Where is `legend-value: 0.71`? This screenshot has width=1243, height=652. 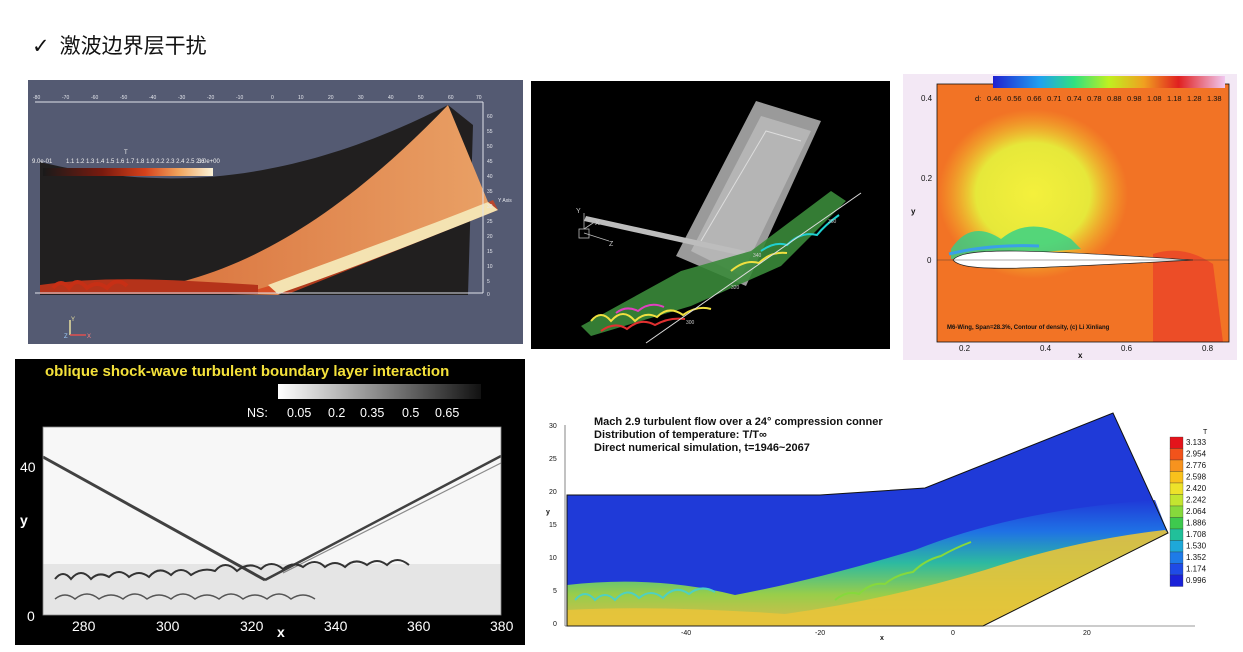 legend-value: 0.71 is located at coordinates (1054, 98).